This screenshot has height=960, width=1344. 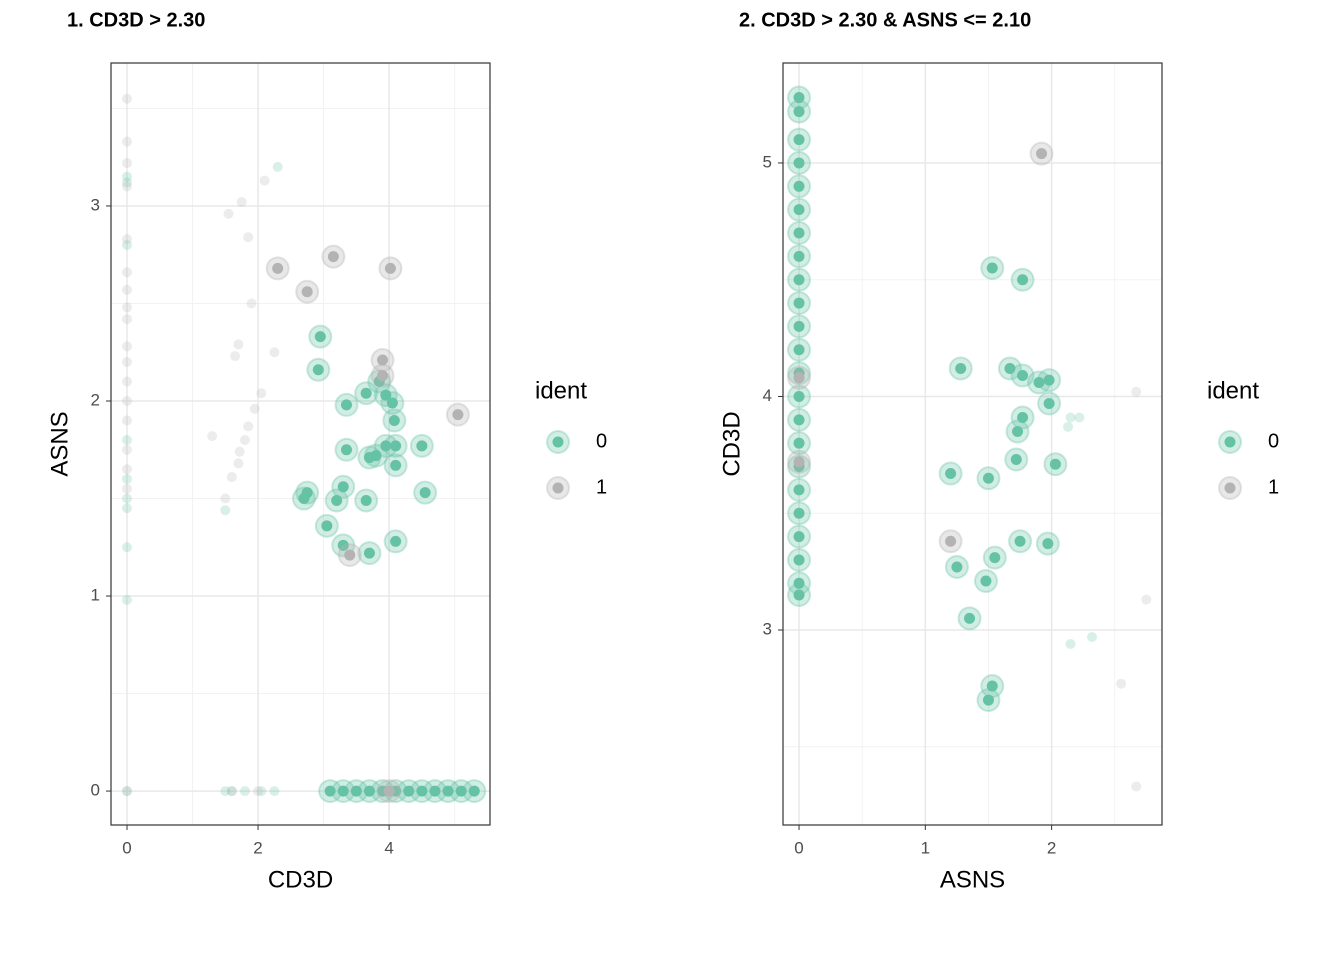 I want to click on x-tick-label: 0, so click(x=126, y=847).